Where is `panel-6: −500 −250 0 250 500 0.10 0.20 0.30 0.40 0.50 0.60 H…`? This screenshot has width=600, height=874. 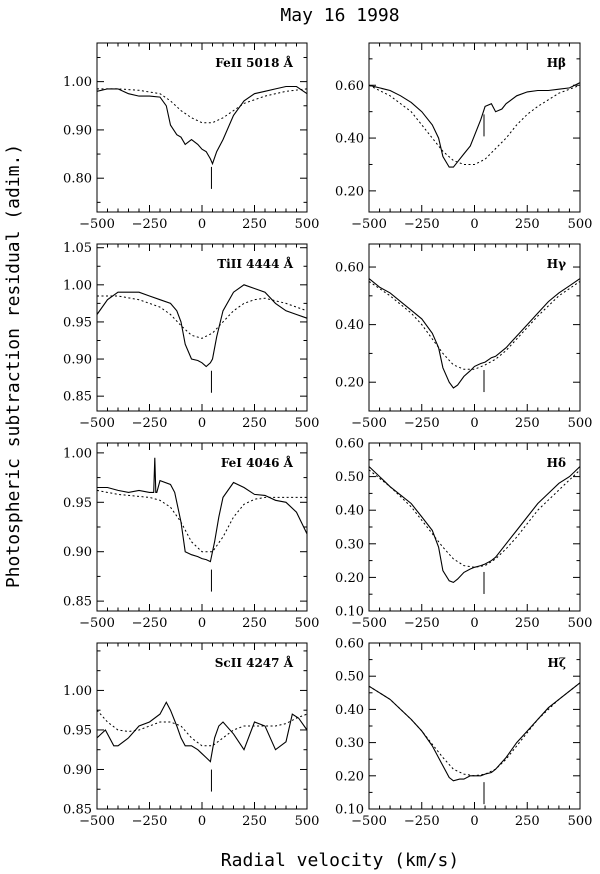 panel-6: −500 −250 0 250 500 0.10 0.20 0.30 0.40 0.50 0.60 H… is located at coordinates (463, 534).